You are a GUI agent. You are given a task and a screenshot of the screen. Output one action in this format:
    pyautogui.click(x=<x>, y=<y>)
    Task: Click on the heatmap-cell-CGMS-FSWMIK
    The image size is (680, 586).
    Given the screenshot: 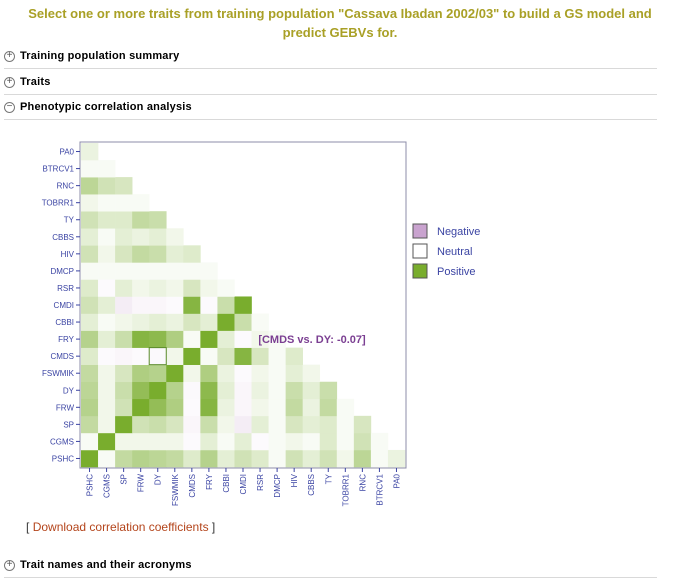 What is the action you would take?
    pyautogui.click(x=107, y=373)
    